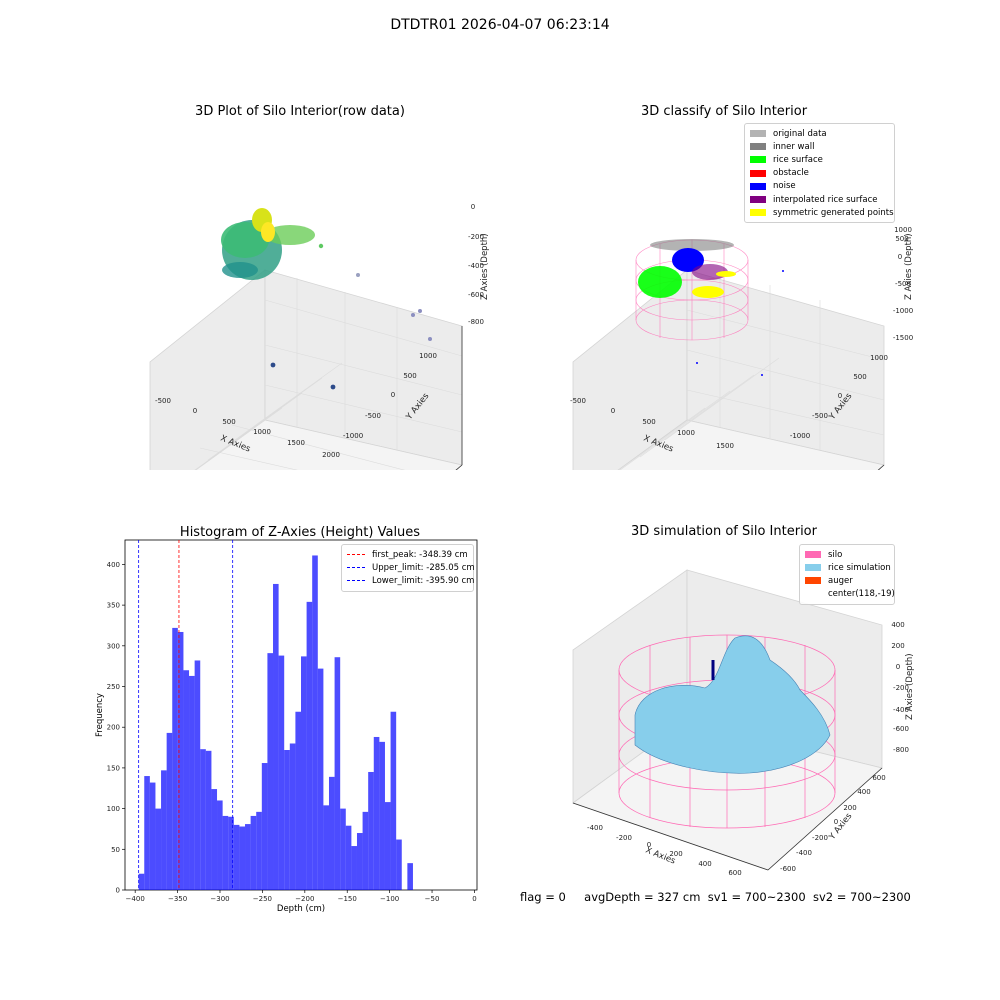 Image resolution: width=1000 pixels, height=1000 pixels. I want to click on sim-ytick: -200, so click(820, 838).